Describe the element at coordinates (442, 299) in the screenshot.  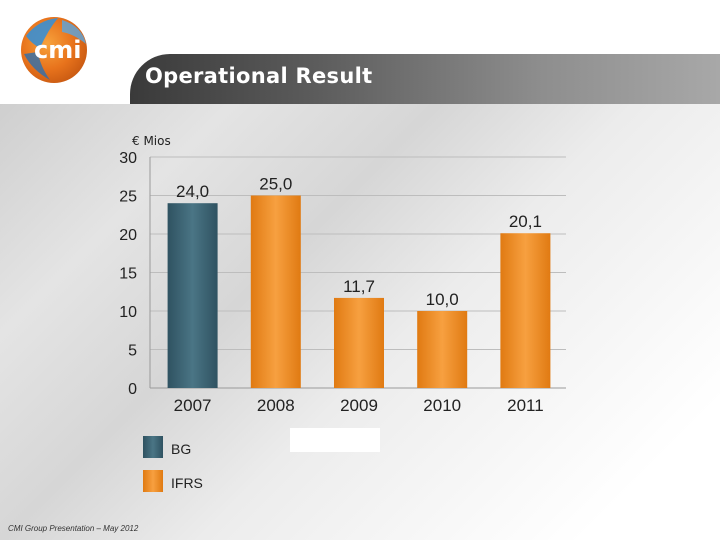
I see `data-label: 10,0` at that location.